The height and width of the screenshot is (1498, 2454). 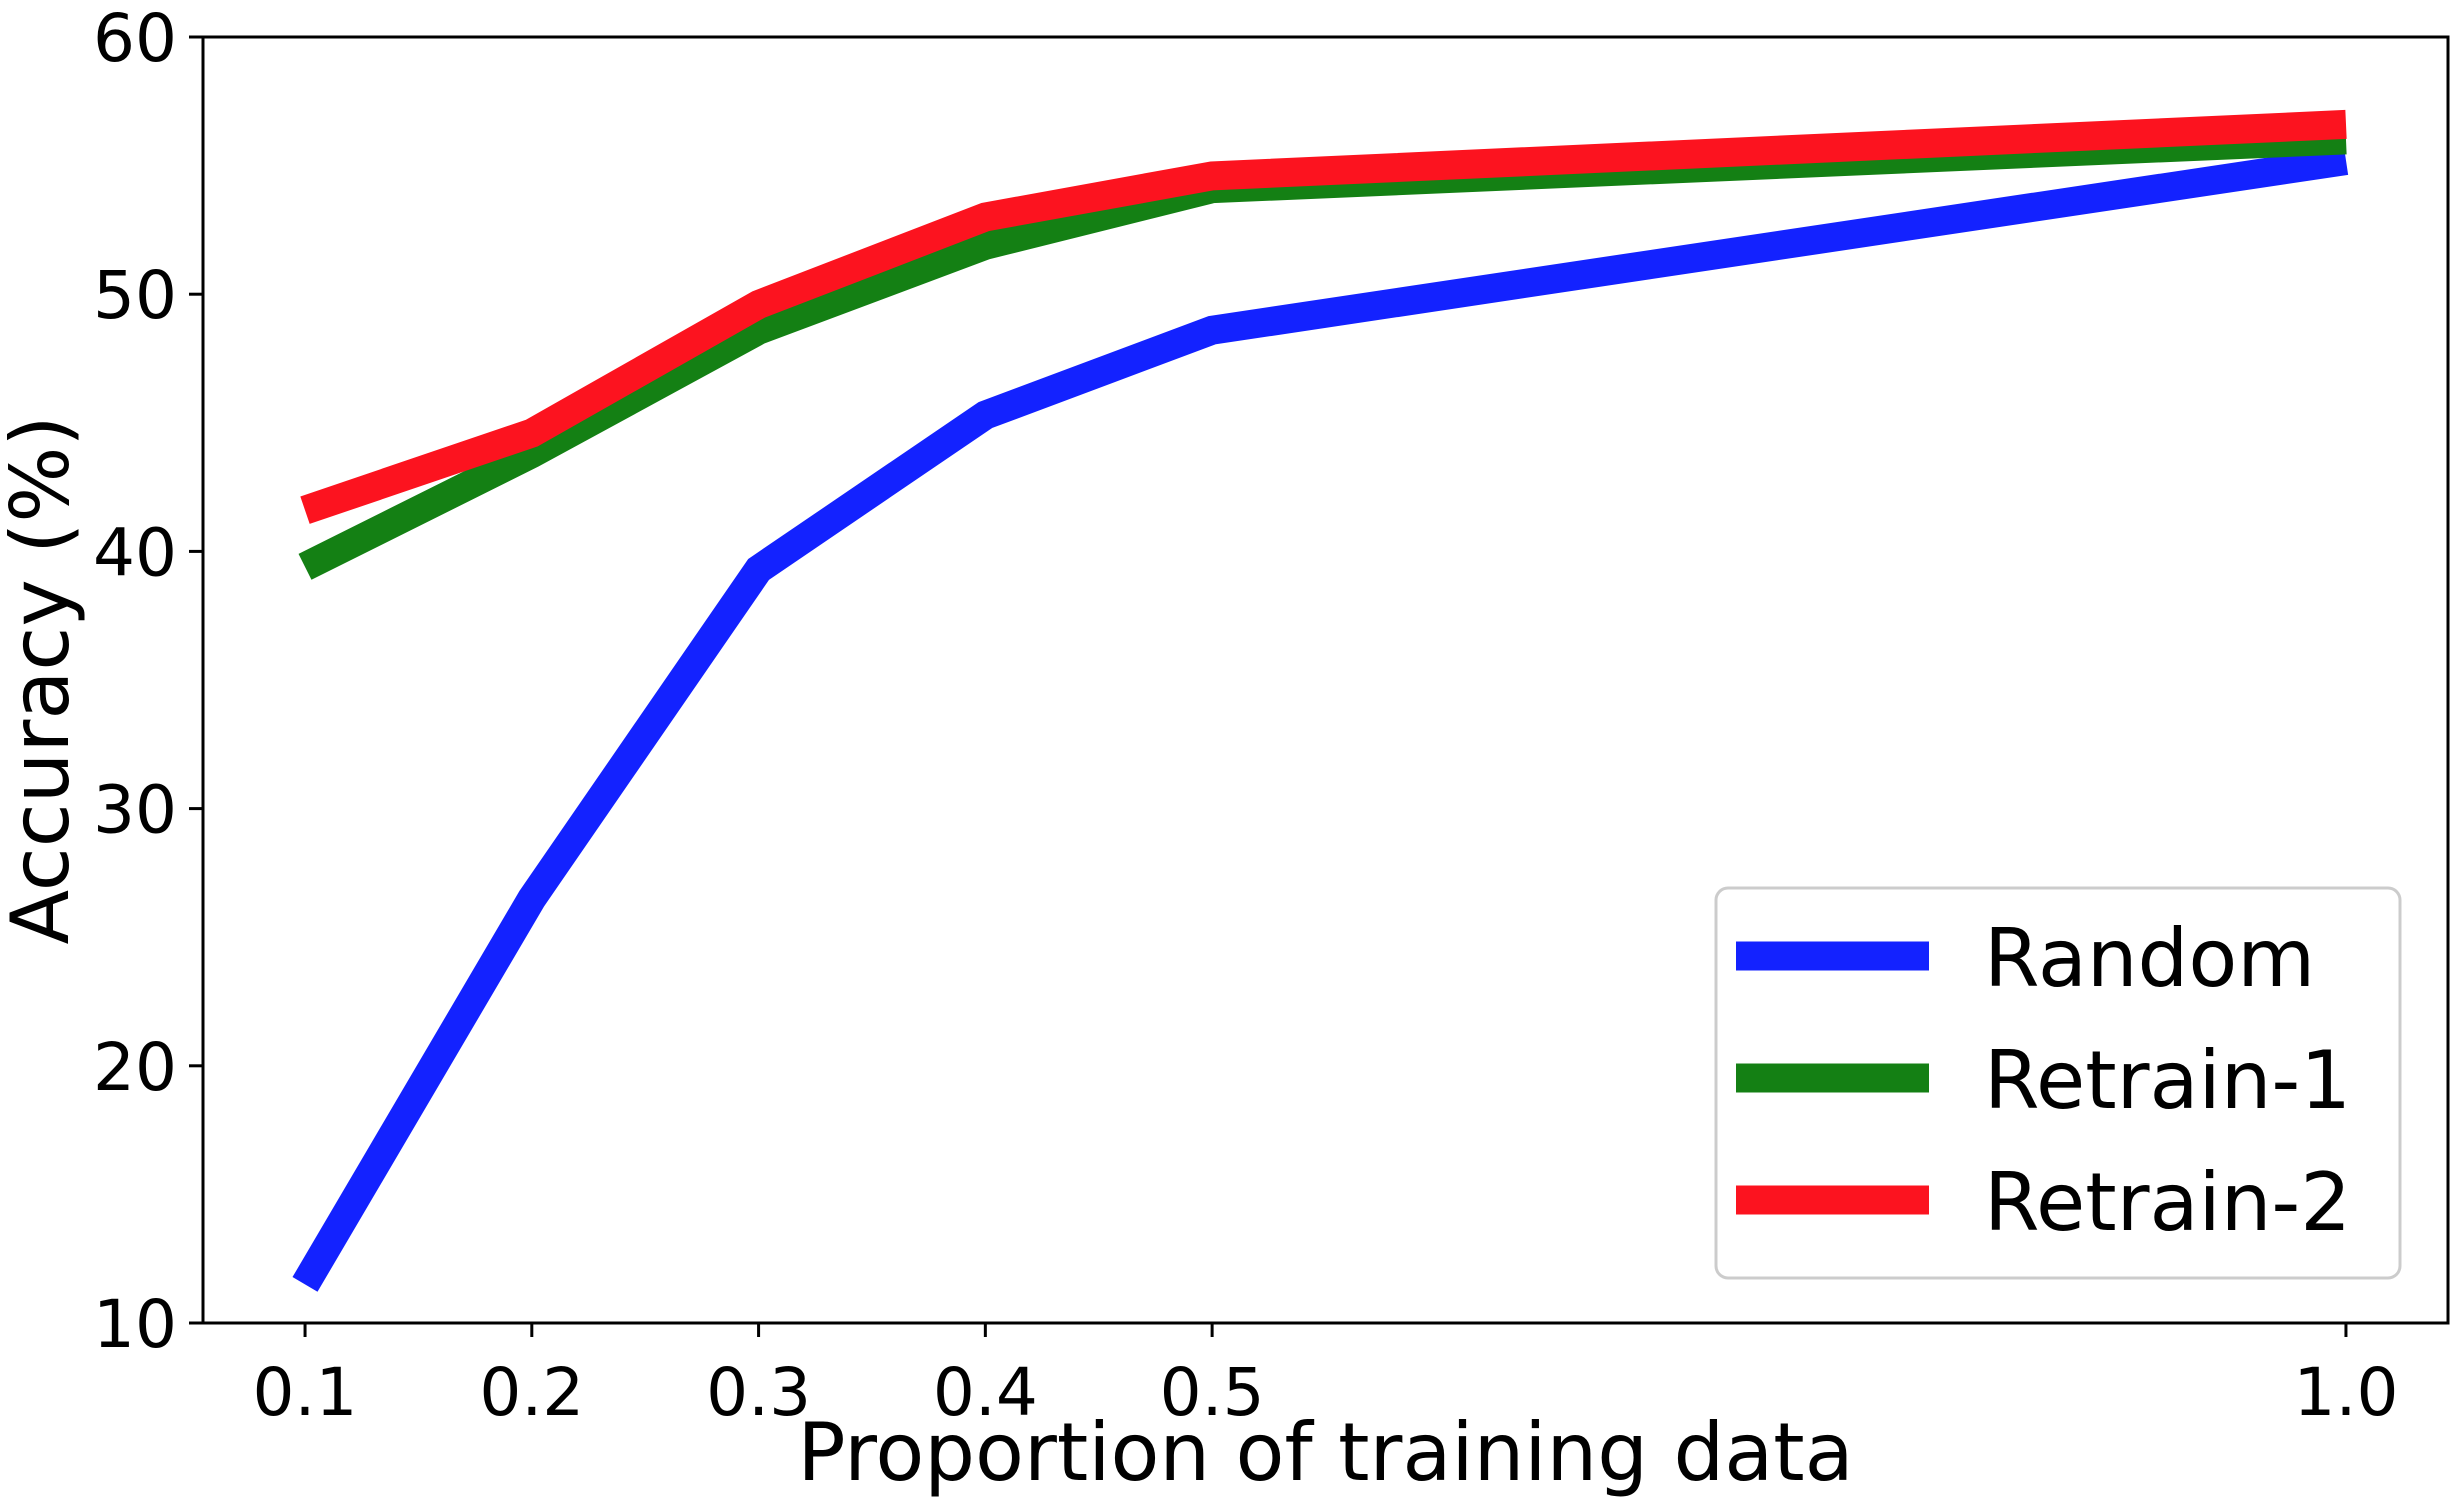 I want to click on y-axis-label: Accuracy (%), so click(x=43, y=679).